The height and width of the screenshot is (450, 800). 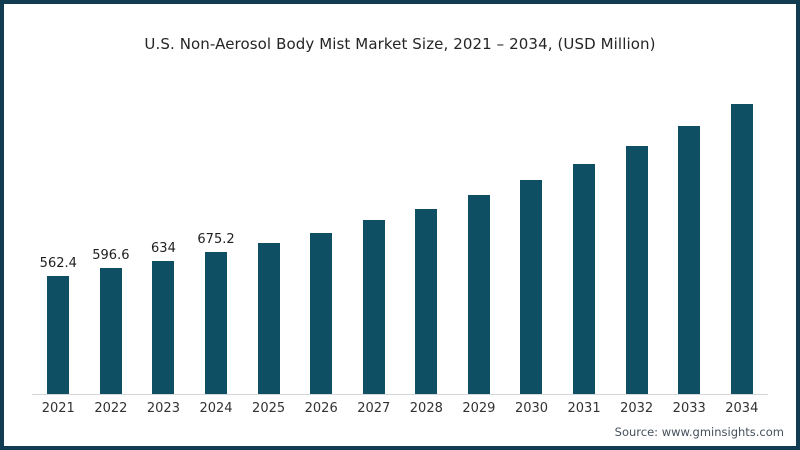 I want to click on bar-column: 596.6, so click(x=111, y=321).